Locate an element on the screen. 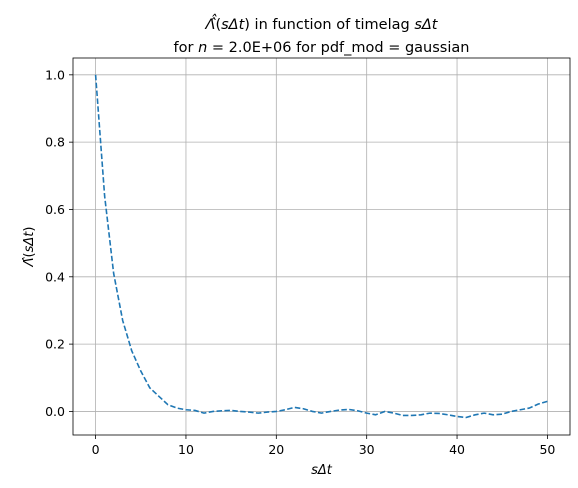 This screenshot has height=488, width=578. title-lambda: Λ̂̂ is located at coordinates (211, 23).